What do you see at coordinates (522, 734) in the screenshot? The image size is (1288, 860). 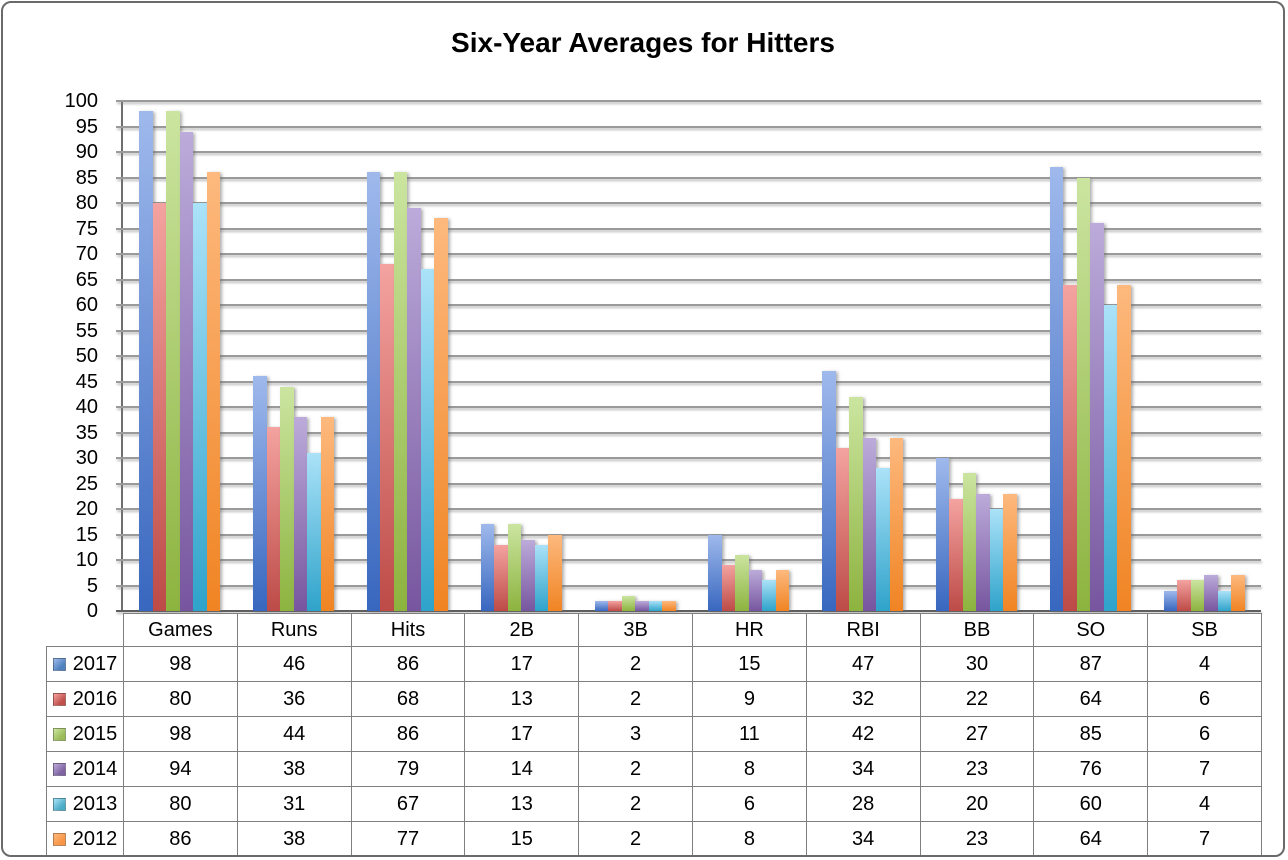 I see `value-cell-2015-2b: 17` at bounding box center [522, 734].